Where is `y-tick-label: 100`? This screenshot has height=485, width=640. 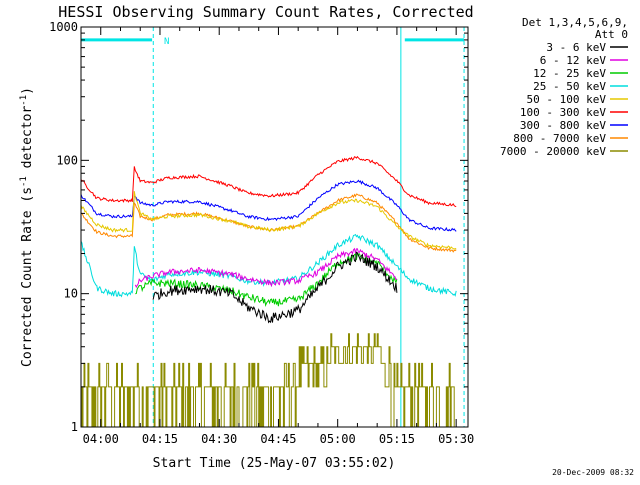
y-tick-label: 100 is located at coordinates (67, 160).